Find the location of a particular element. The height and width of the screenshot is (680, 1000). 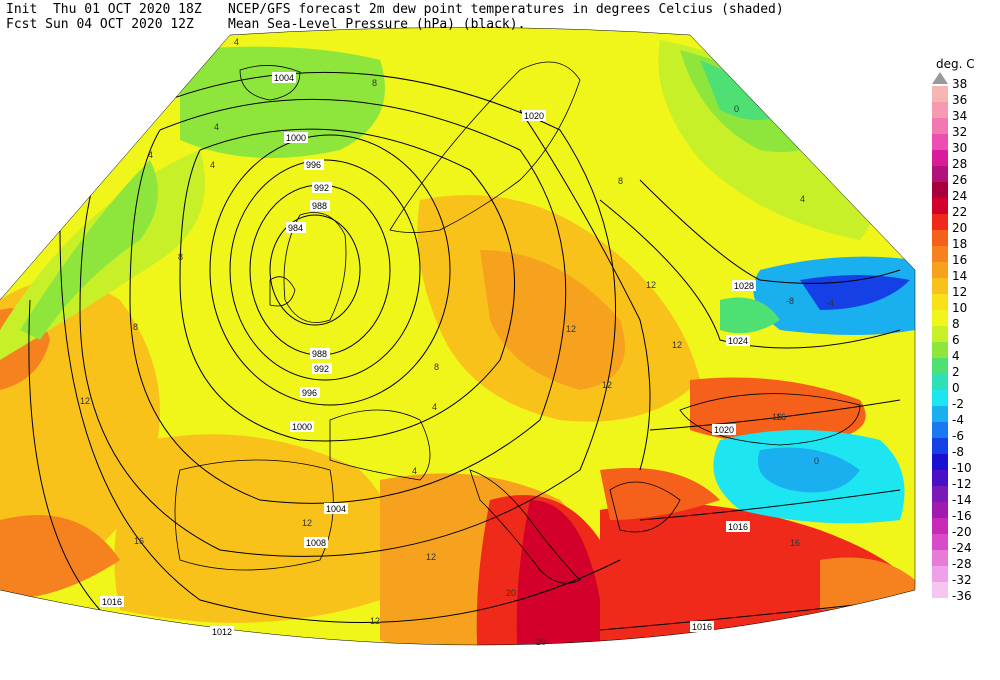

legend-item: 6 is located at coordinates (963, 336).